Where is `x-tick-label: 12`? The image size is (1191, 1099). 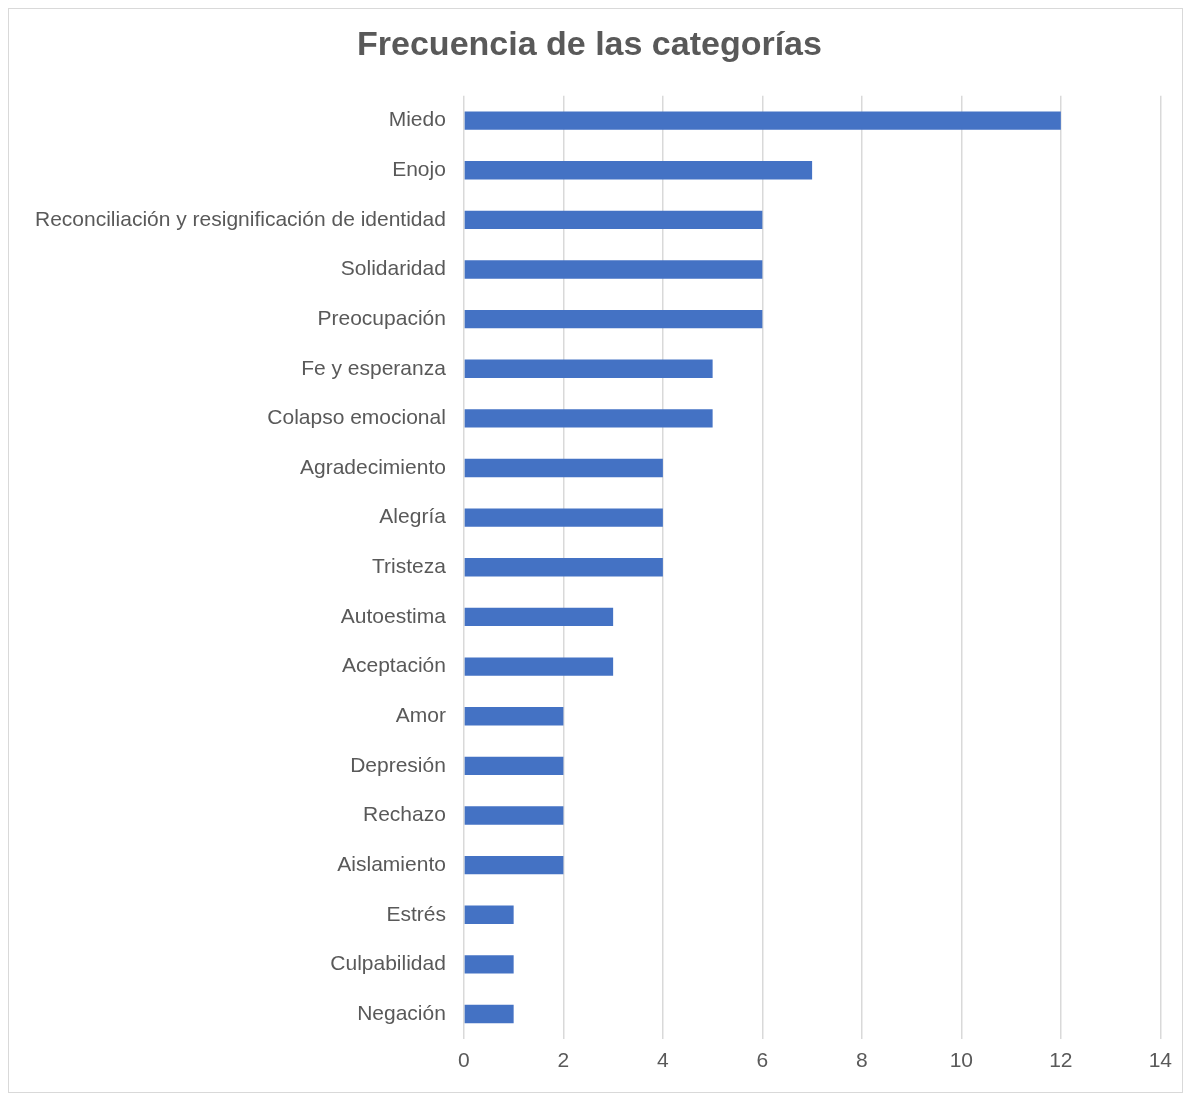
x-tick-label: 12 is located at coordinates (1061, 1060).